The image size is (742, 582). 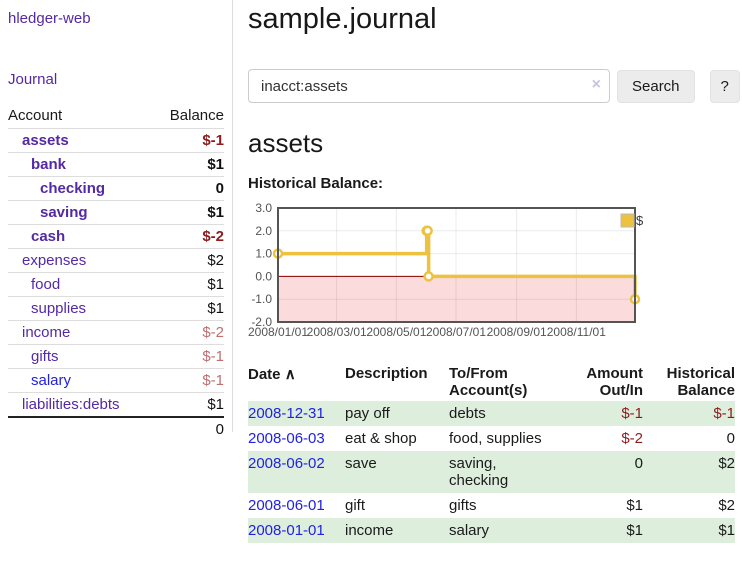 I want to click on account-link-saving: saving, so click(x=64, y=212).